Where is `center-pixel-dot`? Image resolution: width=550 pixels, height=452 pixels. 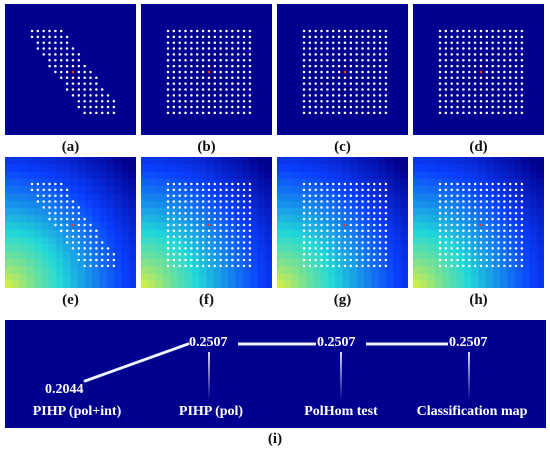
center-pixel-dot is located at coordinates (73, 225).